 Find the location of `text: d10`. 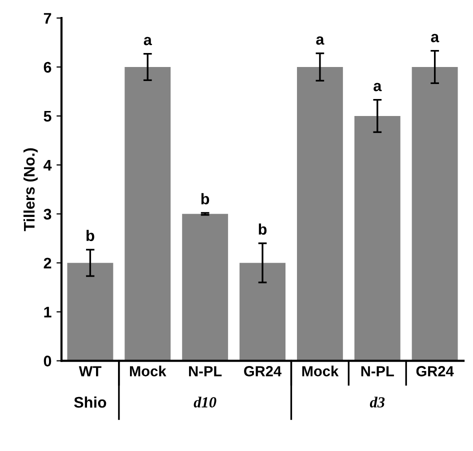

text: d10 is located at coordinates (205, 402).